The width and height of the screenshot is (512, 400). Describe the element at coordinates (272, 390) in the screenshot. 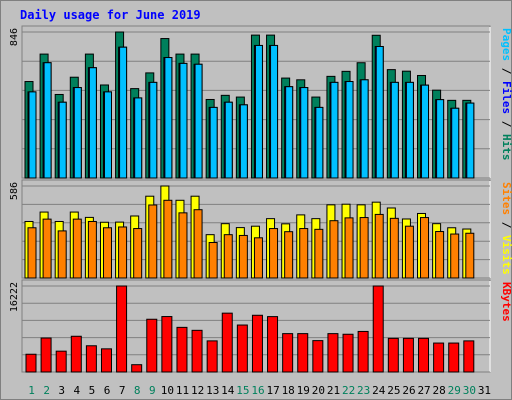

I see `day-label-17: 17` at that location.